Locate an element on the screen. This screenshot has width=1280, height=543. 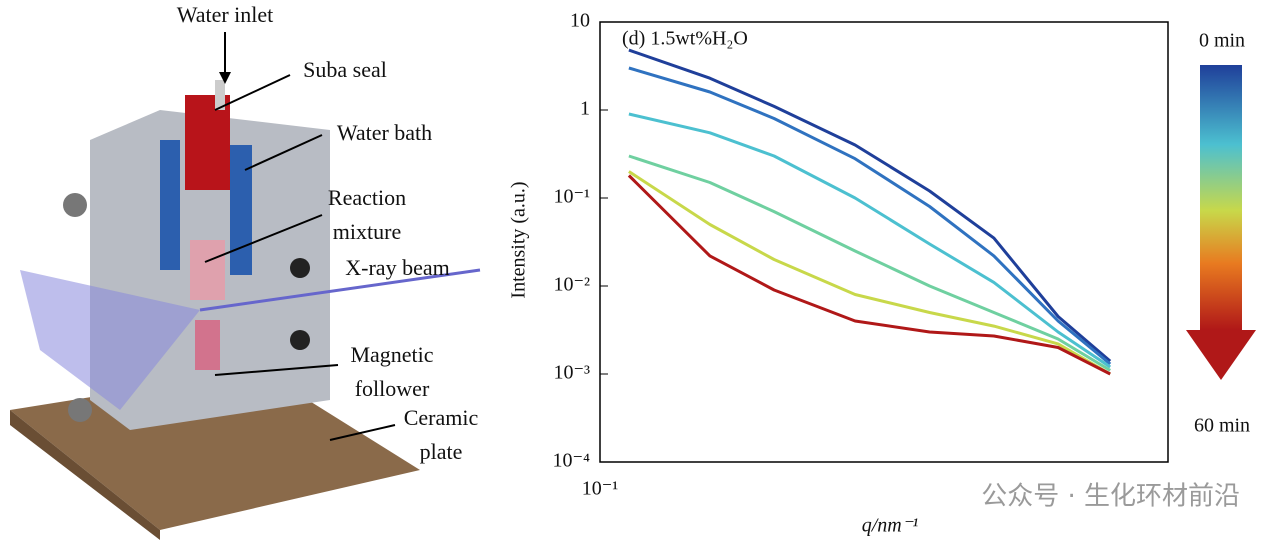
colorbar-top-label: 0 min is located at coordinates (1222, 41).